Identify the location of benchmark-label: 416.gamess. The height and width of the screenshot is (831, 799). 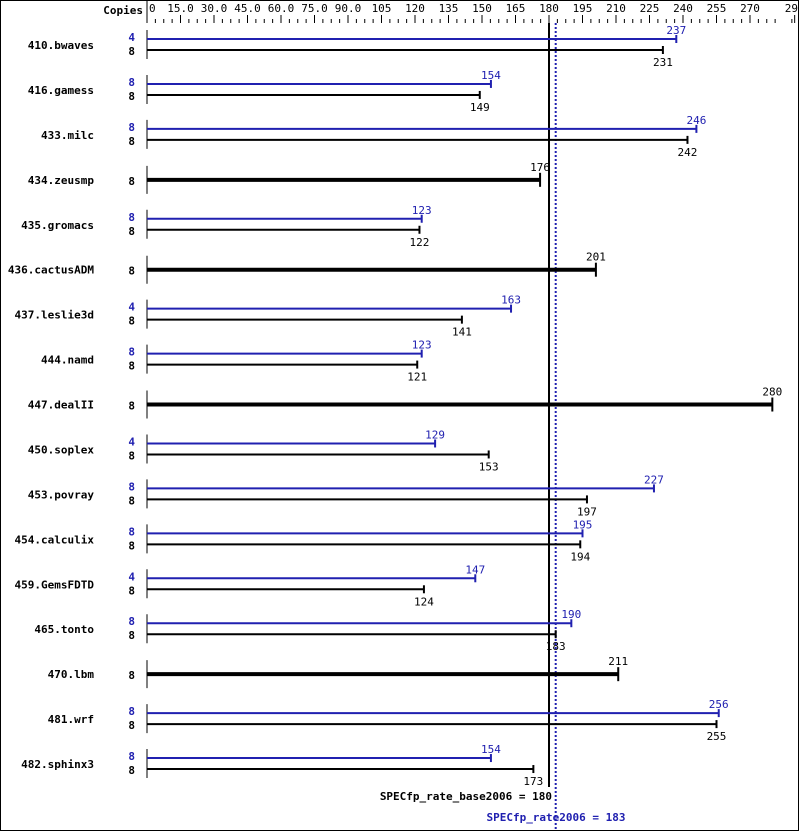
(61, 90).